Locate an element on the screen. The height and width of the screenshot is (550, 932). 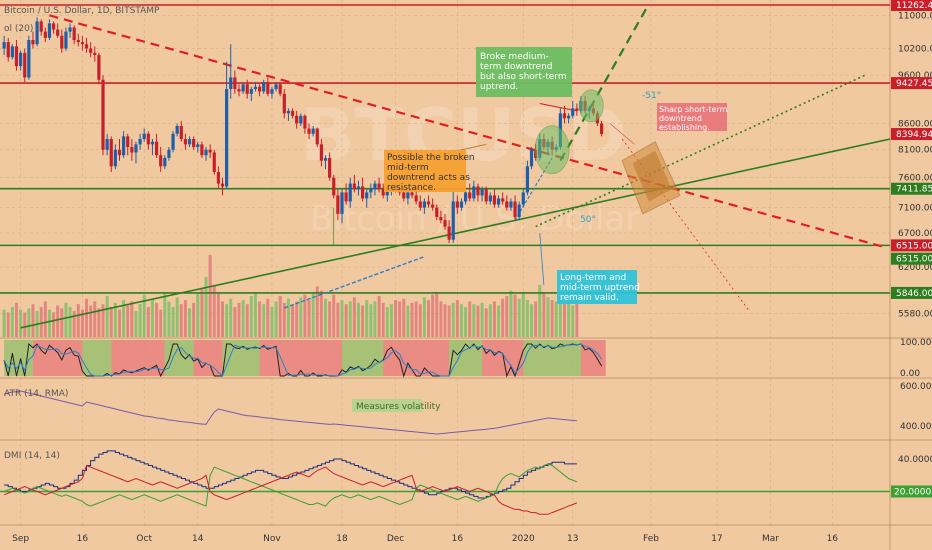
price-tick-label: 11000.00 is located at coordinates (915, 16).